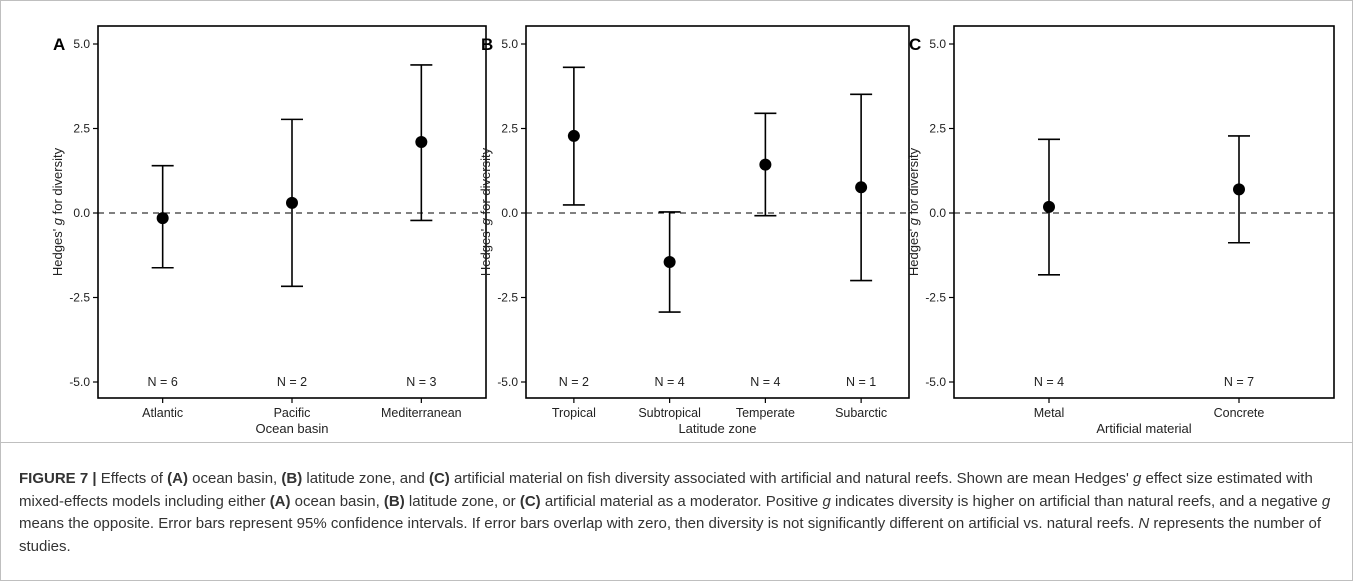 The image size is (1355, 583). Describe the element at coordinates (717, 428) in the screenshot. I see `x-axis-title: Latitude zone` at that location.